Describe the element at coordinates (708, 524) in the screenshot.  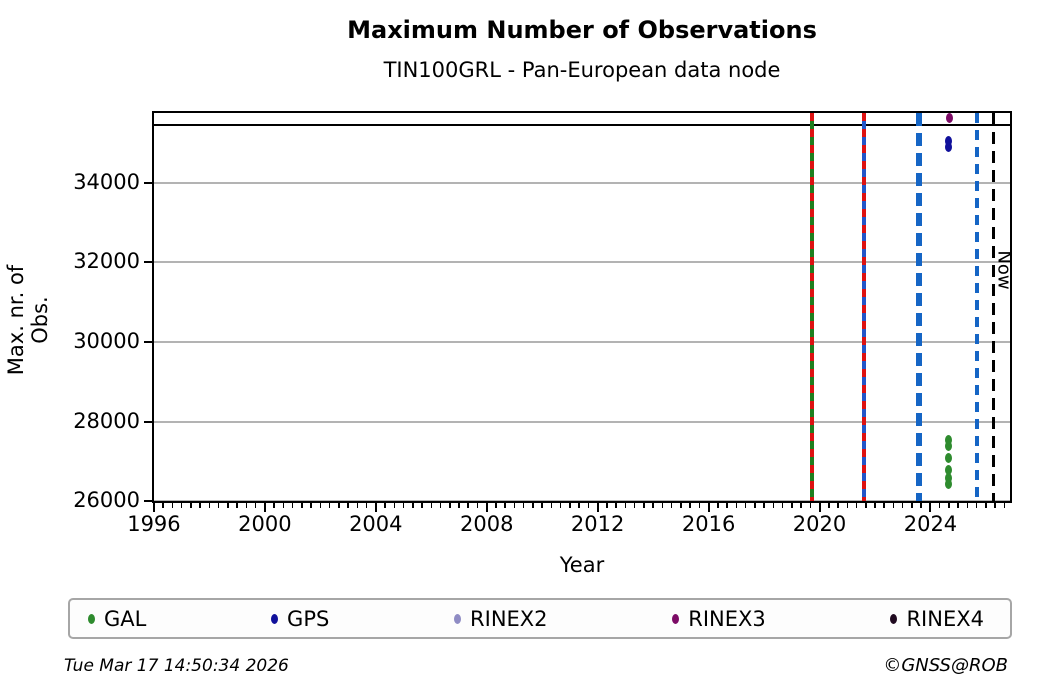
I see `x-tick-label: 2016` at that location.